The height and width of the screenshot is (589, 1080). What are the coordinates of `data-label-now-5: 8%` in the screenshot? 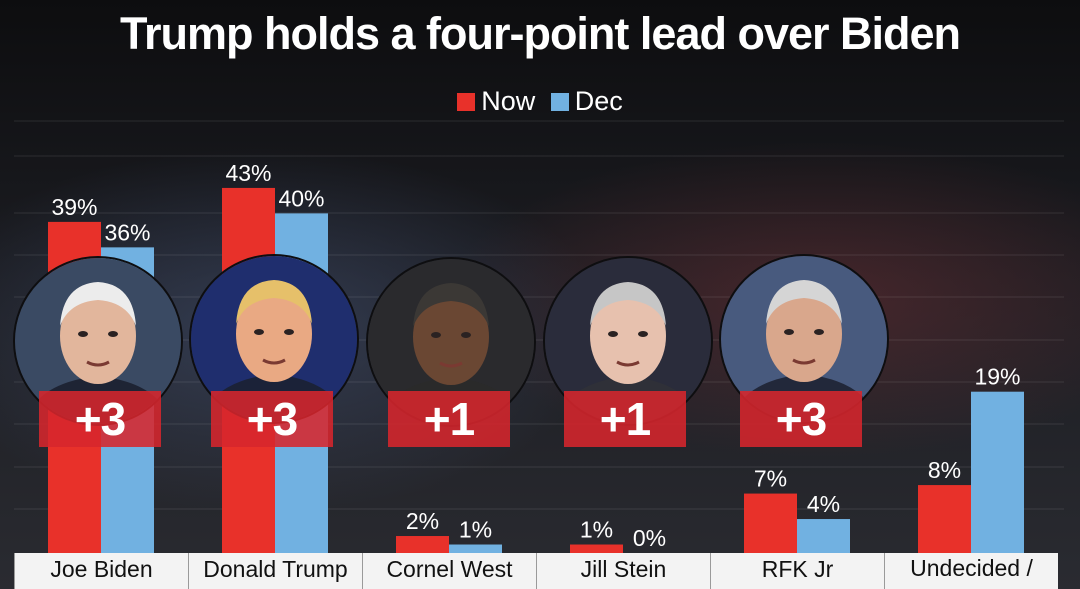 It's located at (944, 470).